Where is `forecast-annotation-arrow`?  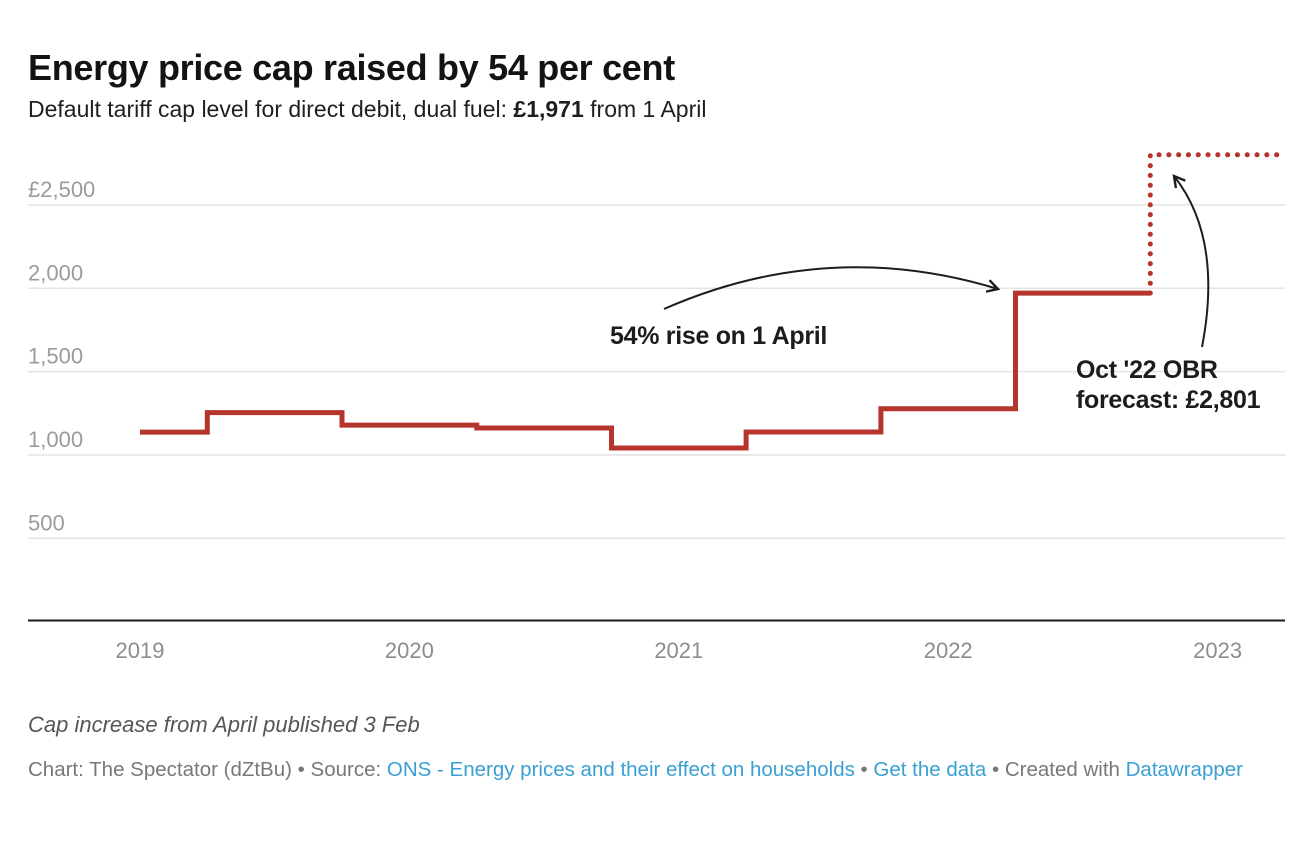
forecast-annotation-arrow is located at coordinates (1191, 261).